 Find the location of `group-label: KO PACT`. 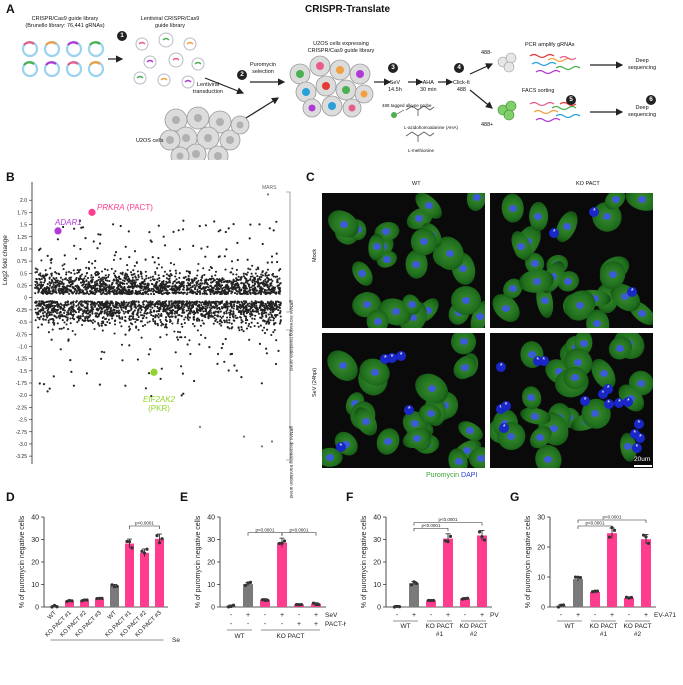

group-label: KO PACT is located at coordinates (439, 626).